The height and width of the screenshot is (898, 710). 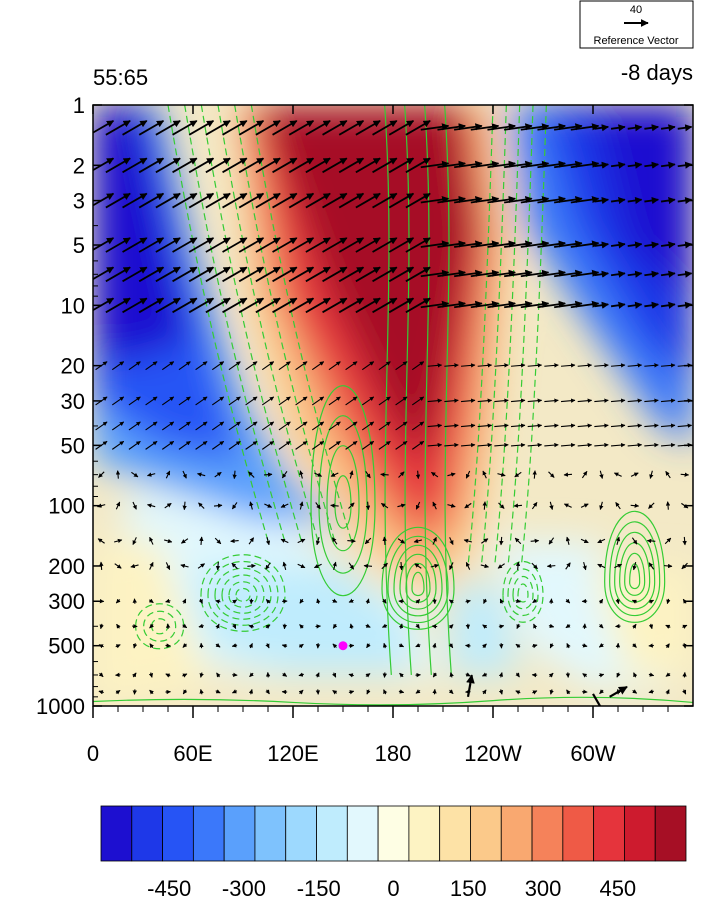 What do you see at coordinates (79, 245) in the screenshot?
I see `y-tick-label: 5` at bounding box center [79, 245].